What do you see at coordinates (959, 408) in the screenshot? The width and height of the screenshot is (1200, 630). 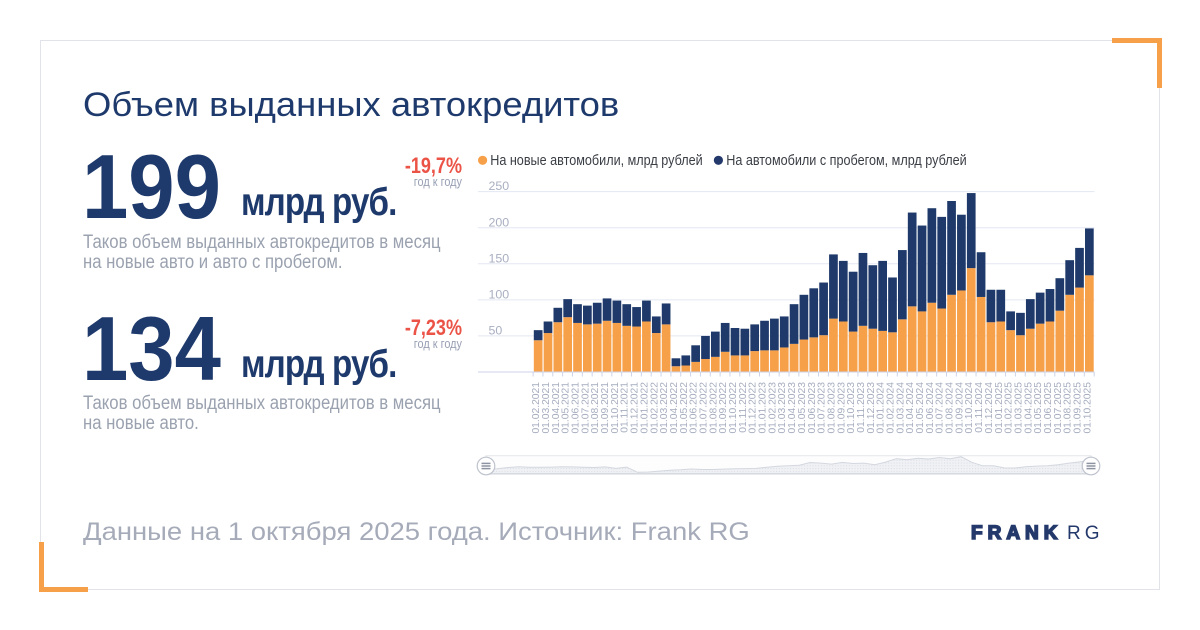 I see `svg-text: 01.09.2024` at bounding box center [959, 408].